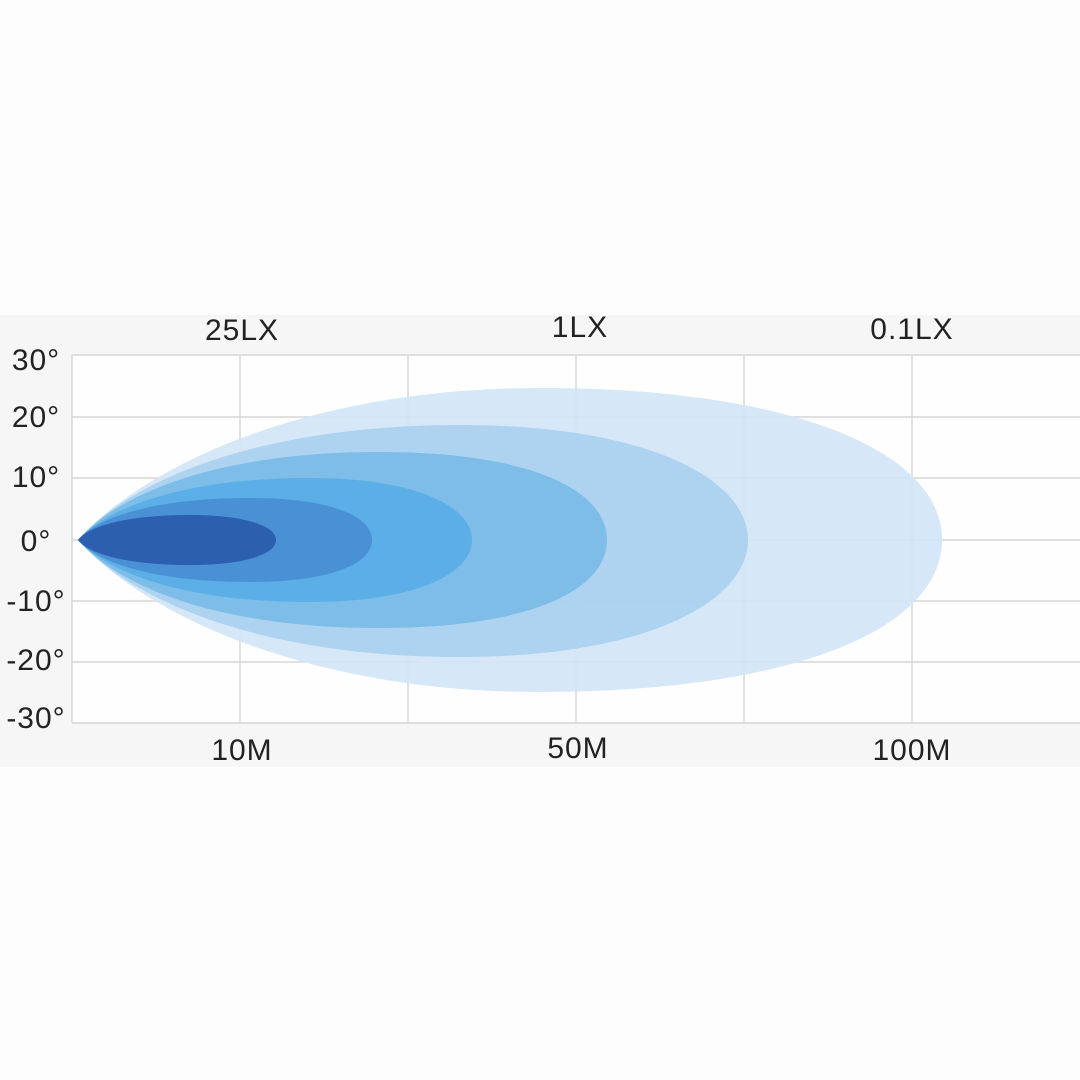 This screenshot has width=1080, height=1080. What do you see at coordinates (242, 330) in the screenshot?
I see `illuminance-label: 25LX` at bounding box center [242, 330].